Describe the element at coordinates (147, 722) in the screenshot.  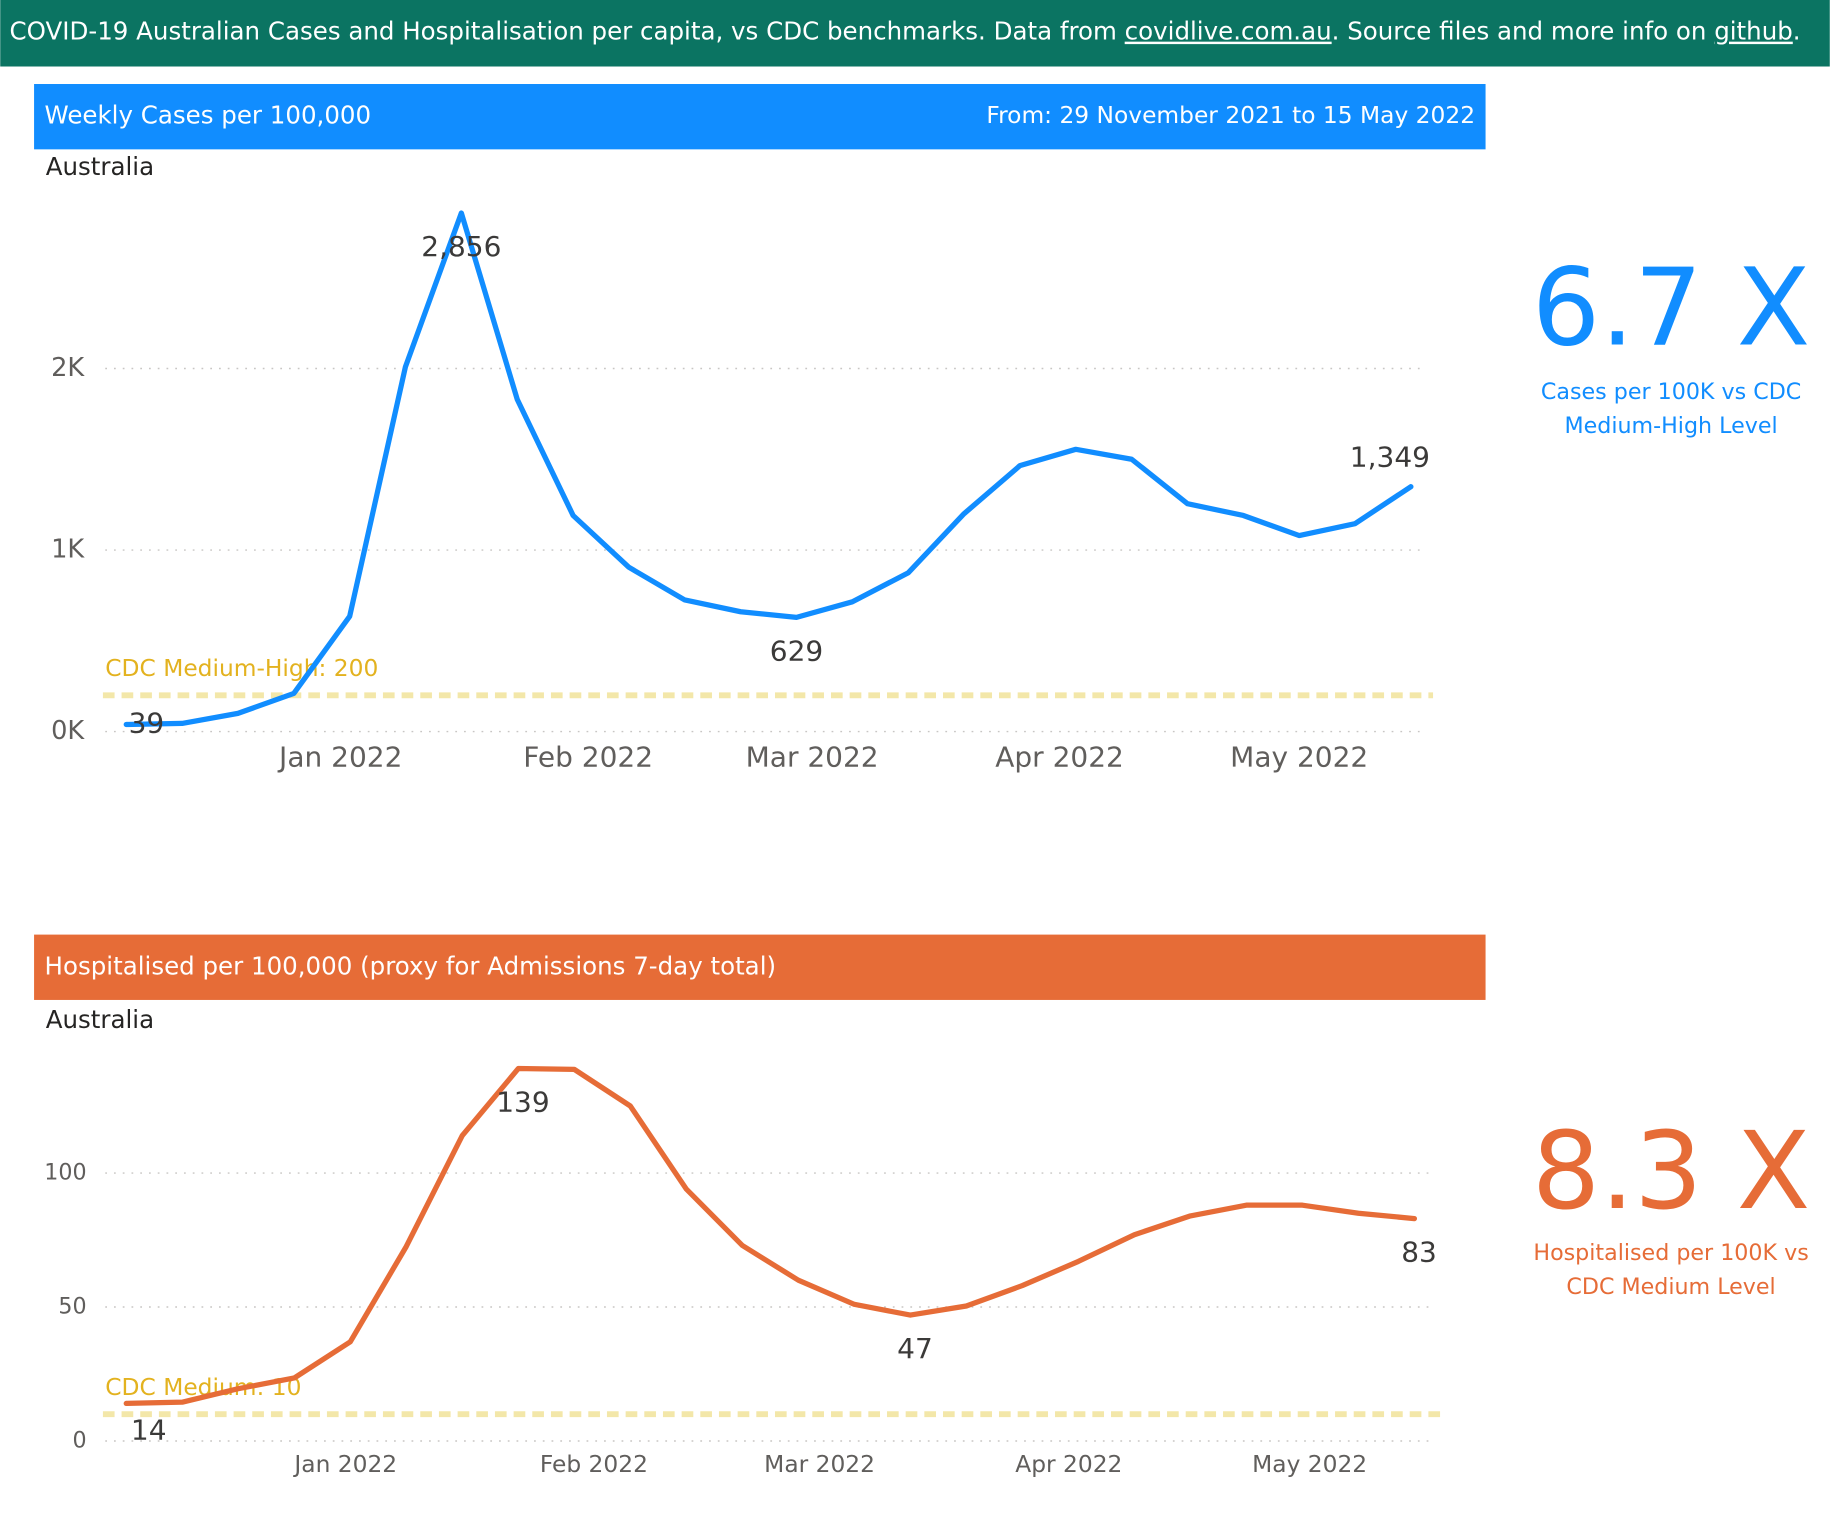
I see `data-label: 39` at that location.